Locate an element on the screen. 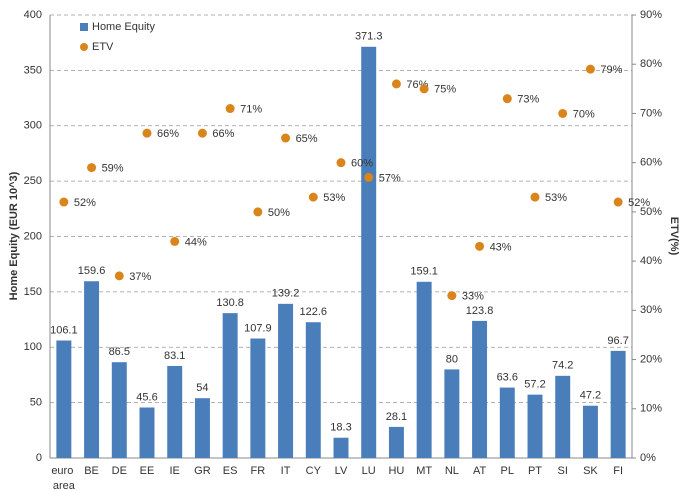 The width and height of the screenshot is (682, 491). legend-swatch is located at coordinates (84, 47).